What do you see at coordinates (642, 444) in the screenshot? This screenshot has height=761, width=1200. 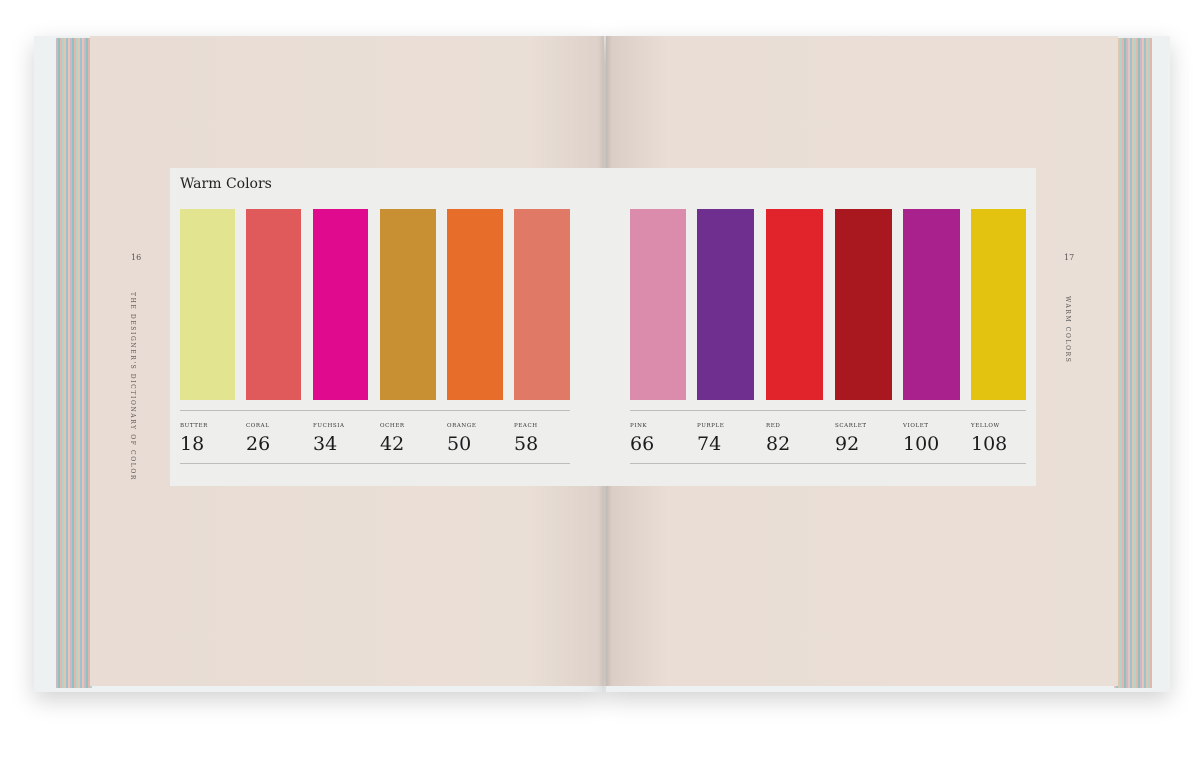 I see `color-page-number-pink: 66` at bounding box center [642, 444].